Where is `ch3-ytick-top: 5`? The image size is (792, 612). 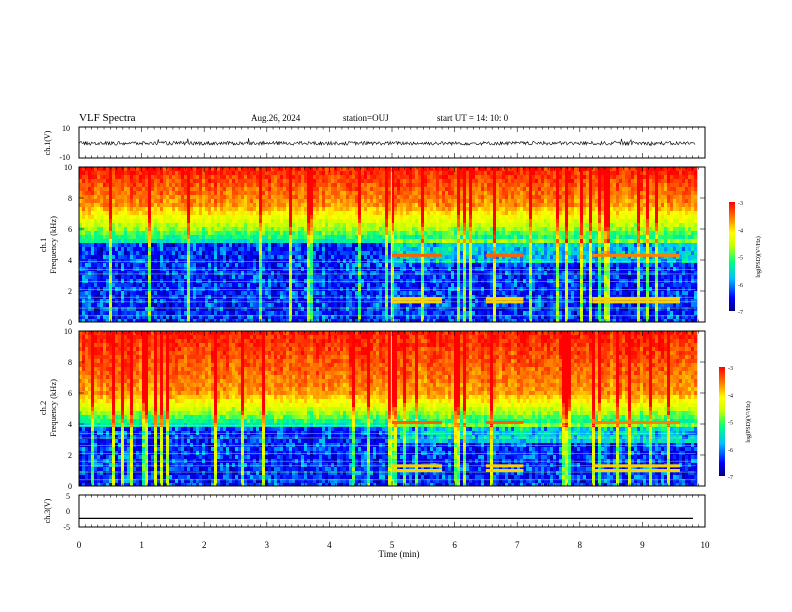 ch3-ytick-top: 5 is located at coordinates (68, 496).